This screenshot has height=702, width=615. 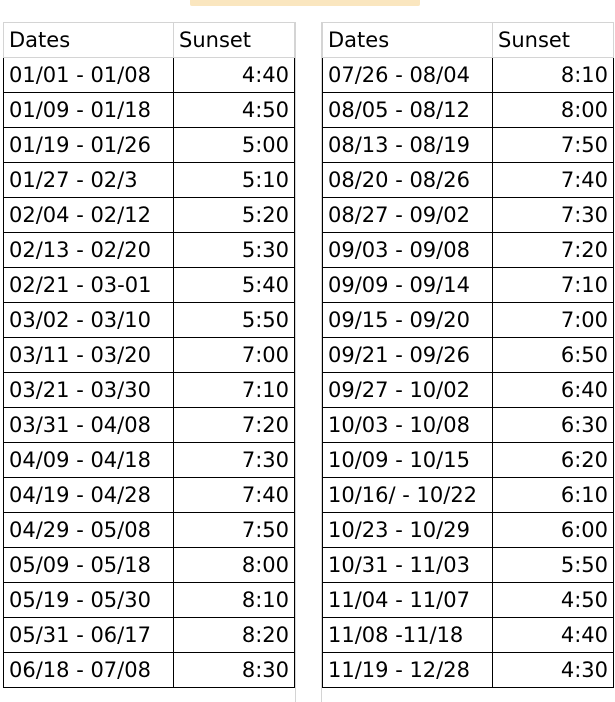 I want to click on table-row: 11/04 - 11/07 4:50, so click(x=468, y=600).